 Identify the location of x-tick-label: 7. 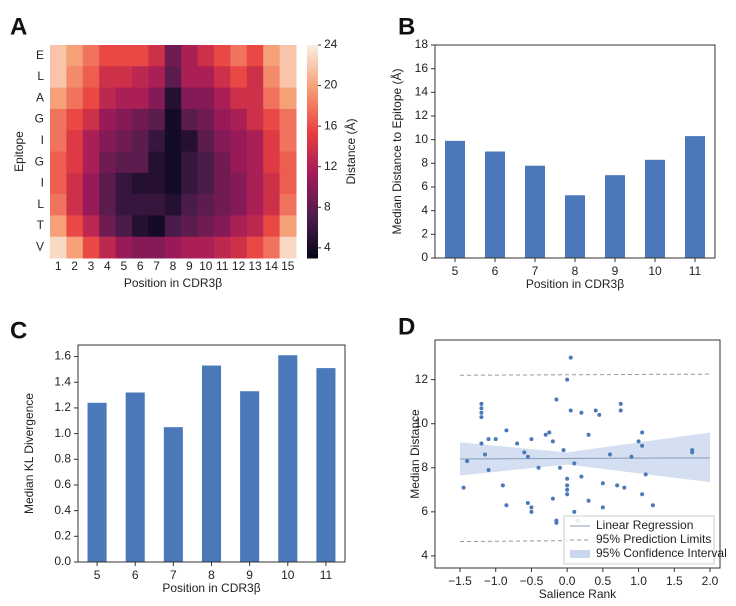
(535, 271).